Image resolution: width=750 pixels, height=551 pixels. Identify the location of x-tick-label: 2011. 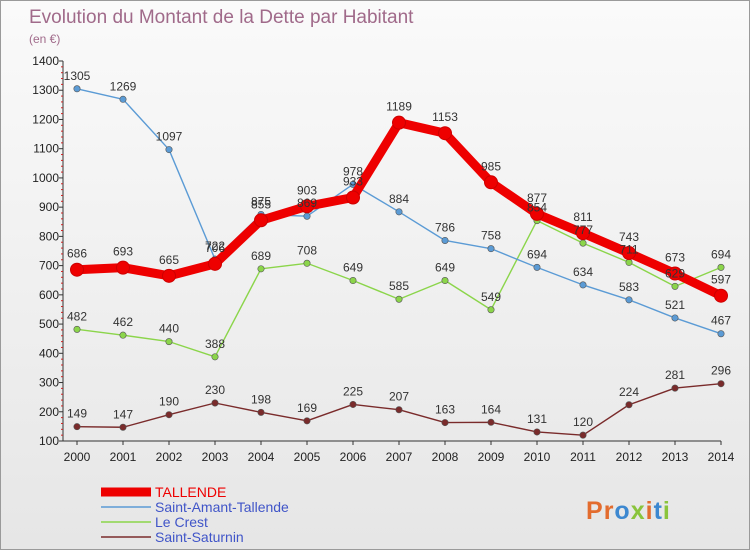
(583, 457).